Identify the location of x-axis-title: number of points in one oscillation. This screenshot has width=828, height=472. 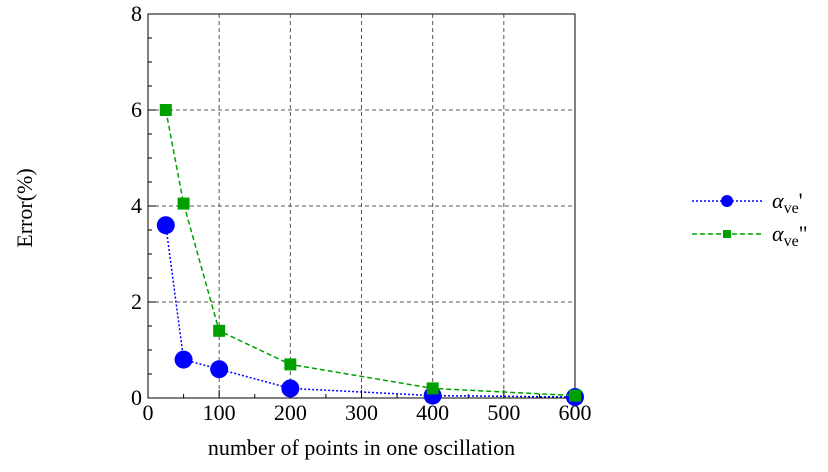
(361, 447).